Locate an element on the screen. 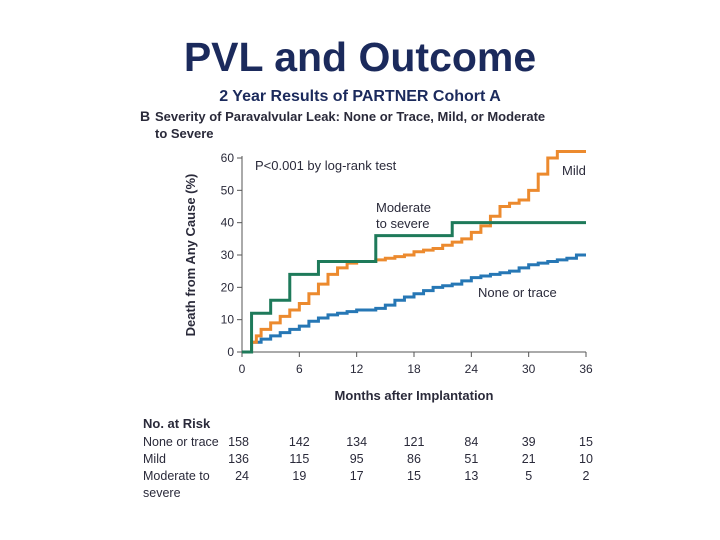  risk-table-cell: 10 is located at coordinates (586, 459).